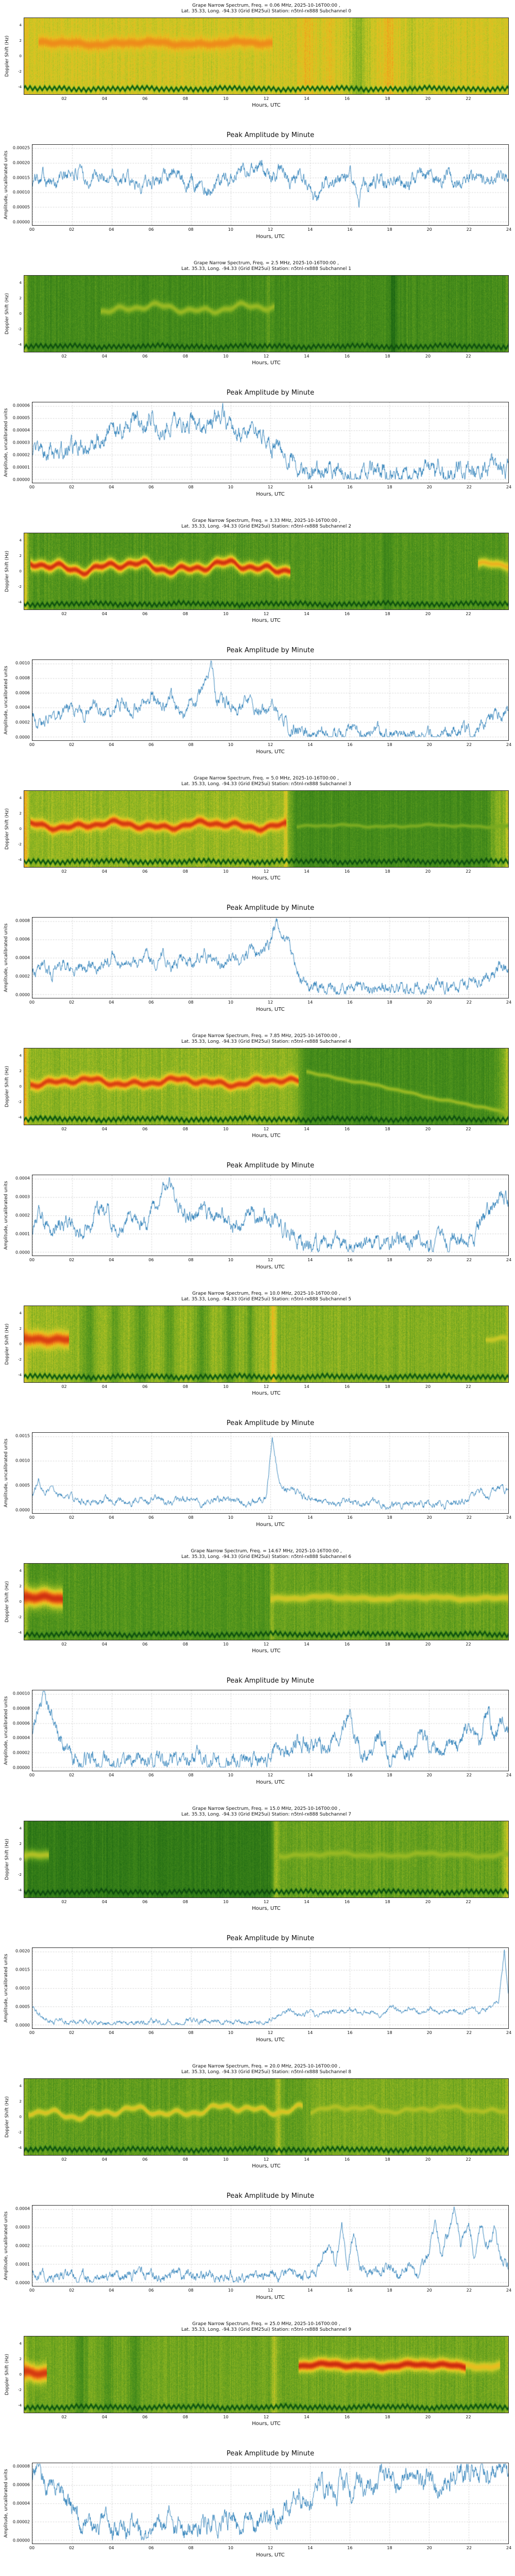 The image size is (515, 2576). What do you see at coordinates (509, 744) in the screenshot?
I see `x-tick-label: 24` at bounding box center [509, 744].